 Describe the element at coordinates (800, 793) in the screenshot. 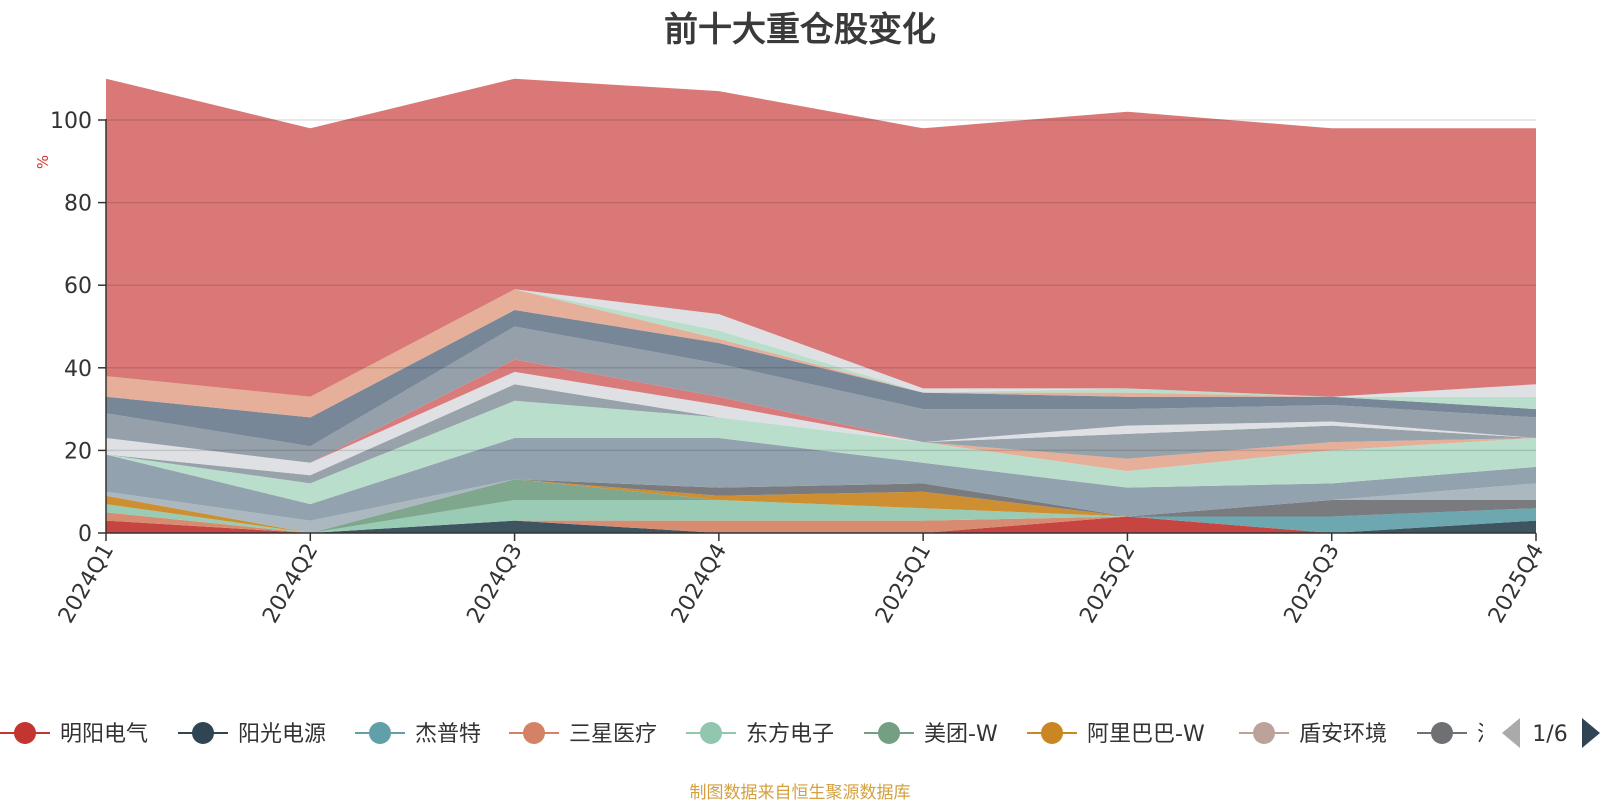

I see `source-note: 制图数据来自恒生聚源数据库` at that location.